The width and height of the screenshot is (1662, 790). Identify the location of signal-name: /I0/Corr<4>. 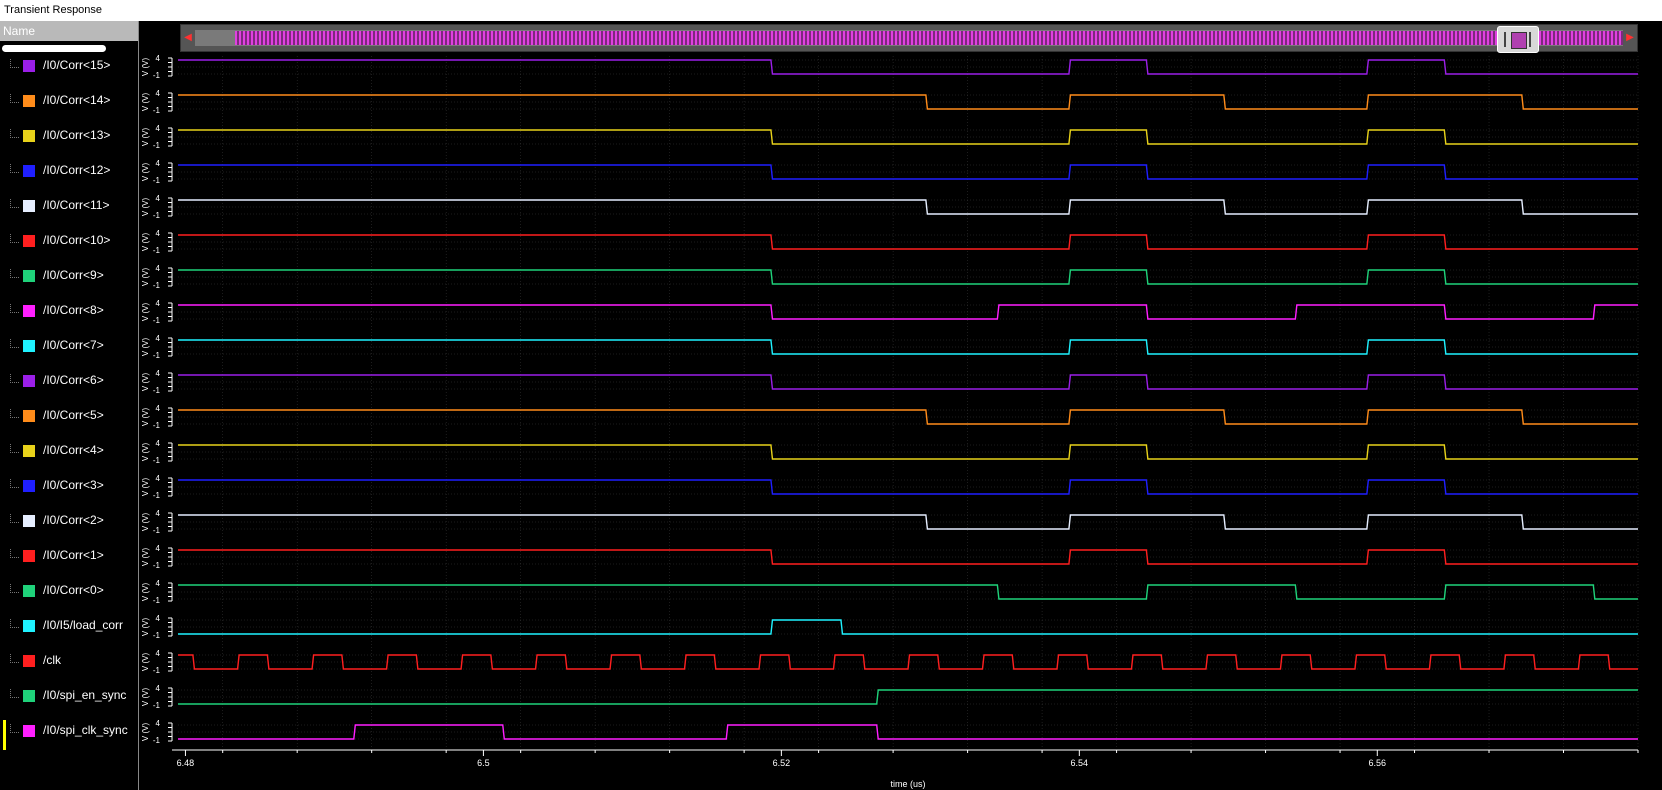
(73, 450).